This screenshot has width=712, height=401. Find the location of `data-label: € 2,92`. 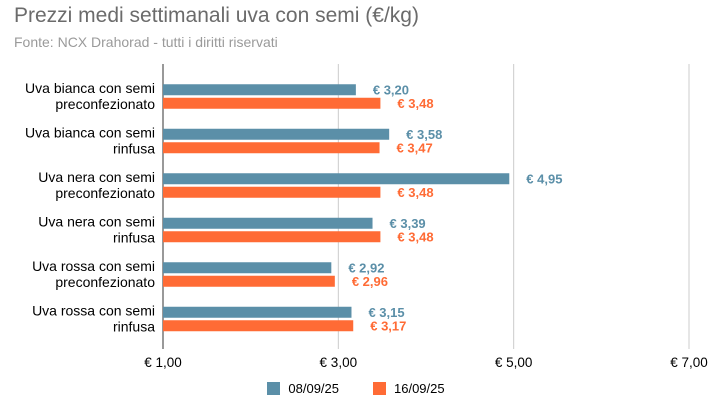

data-label: € 2,92 is located at coordinates (366, 267).